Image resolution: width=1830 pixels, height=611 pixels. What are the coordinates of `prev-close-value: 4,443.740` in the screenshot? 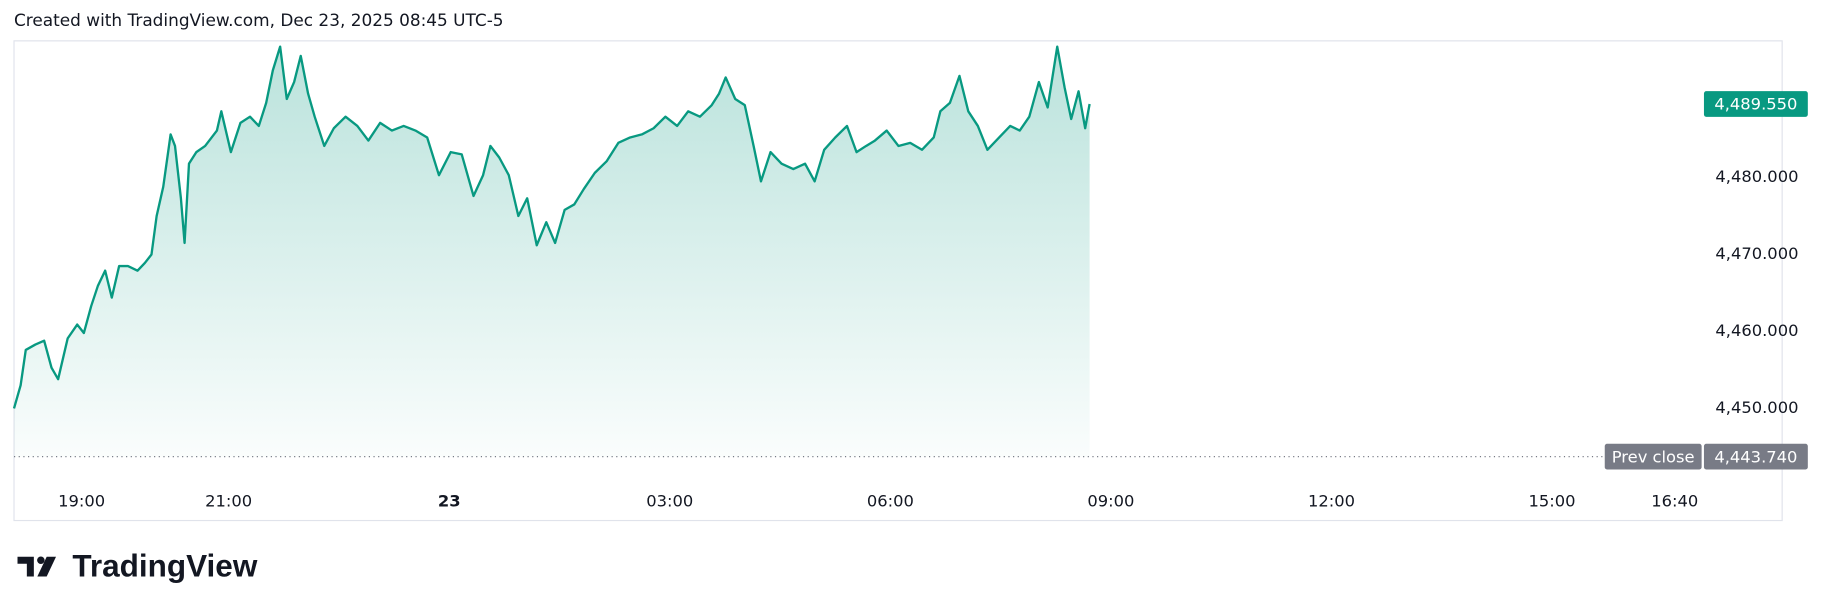 It's located at (1755, 456).